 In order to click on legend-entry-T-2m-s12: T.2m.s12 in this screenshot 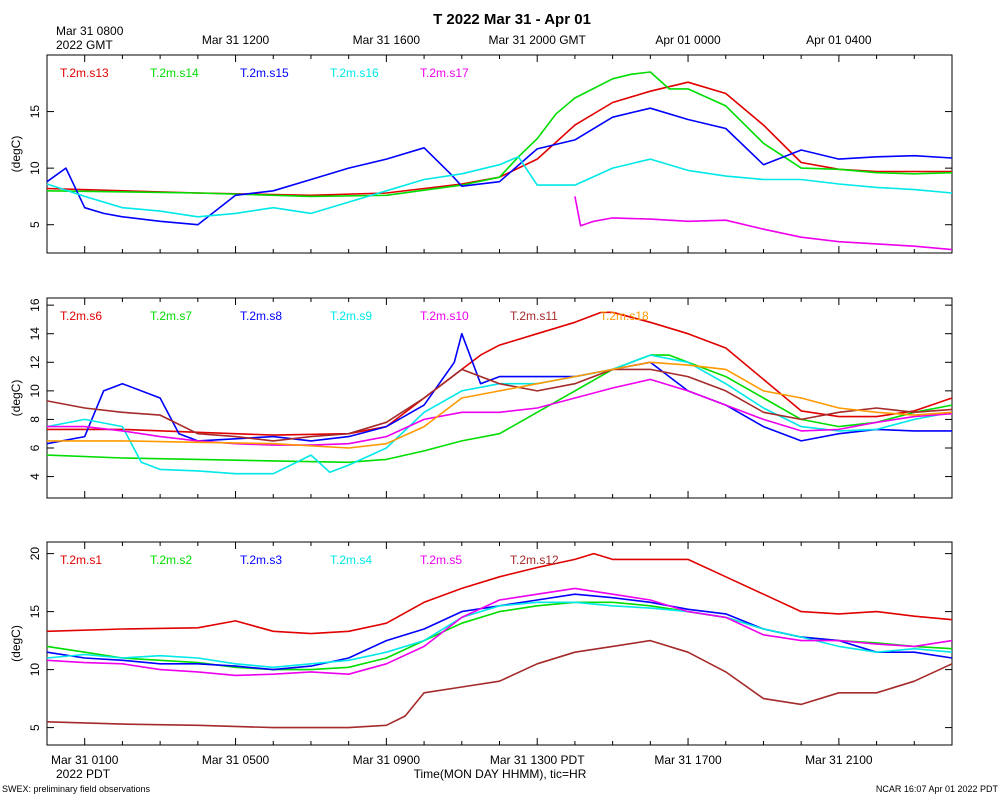, I will do `click(534, 560)`.